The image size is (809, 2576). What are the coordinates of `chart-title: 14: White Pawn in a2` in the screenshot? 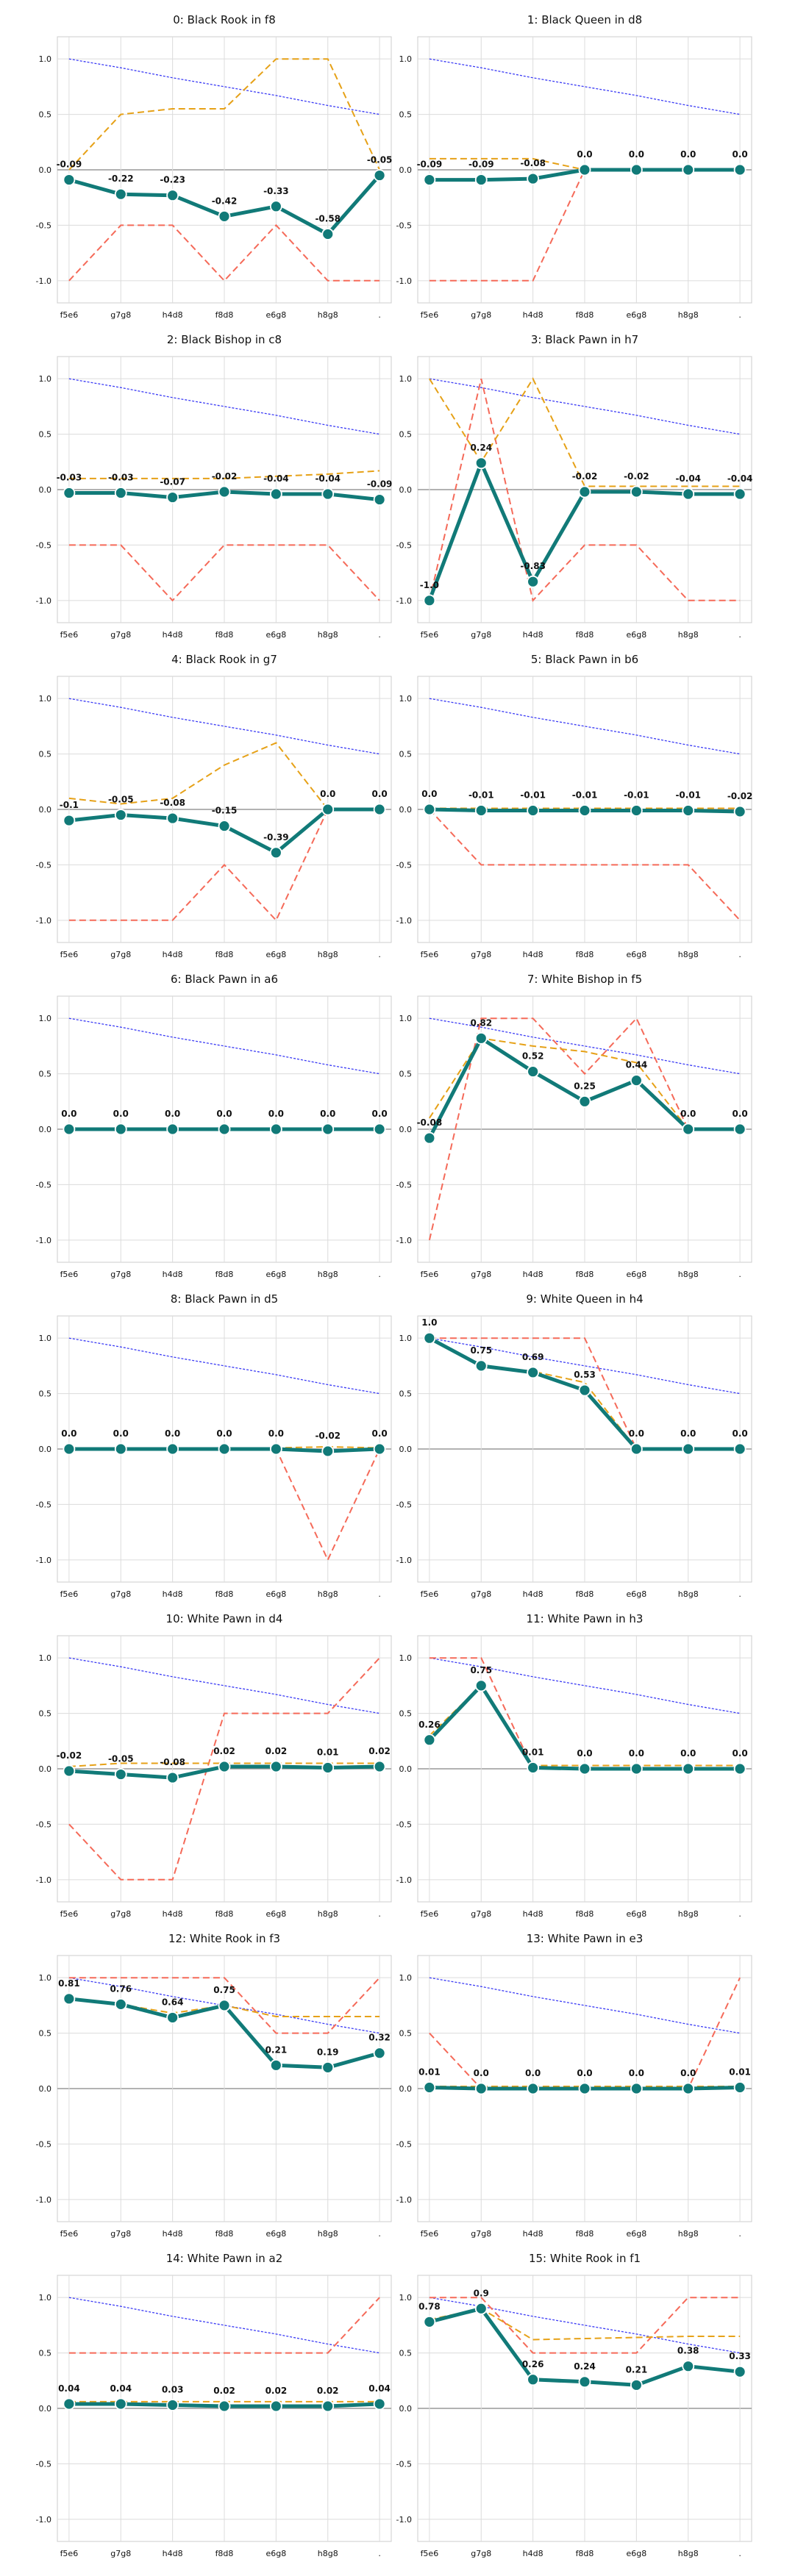 It's located at (224, 2258).